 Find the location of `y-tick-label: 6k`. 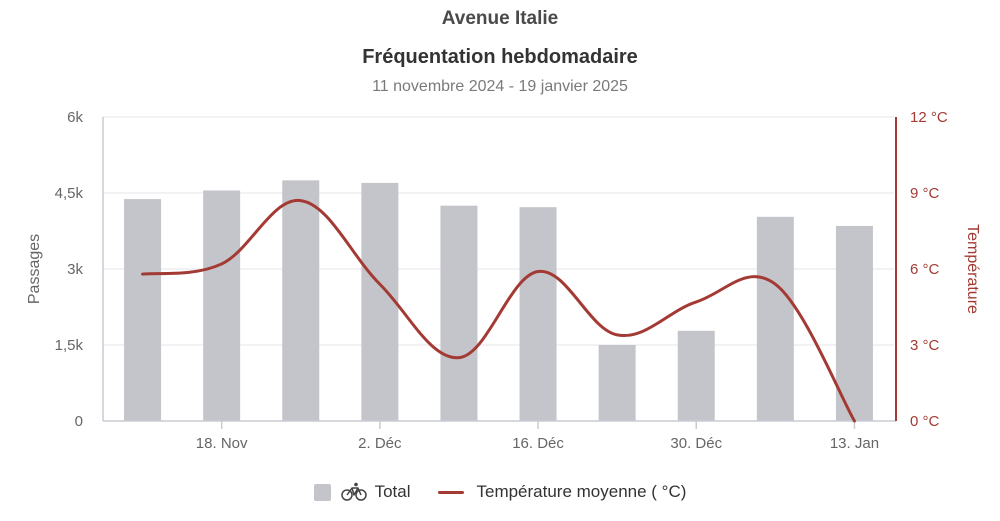

y-tick-label: 6k is located at coordinates (75, 117).